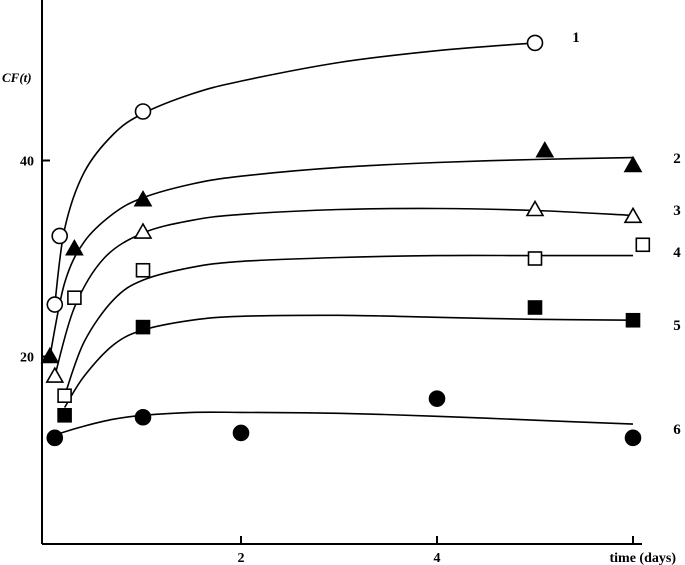 This screenshot has height=565, width=685. I want to click on curve-label-2: 2, so click(677, 159).